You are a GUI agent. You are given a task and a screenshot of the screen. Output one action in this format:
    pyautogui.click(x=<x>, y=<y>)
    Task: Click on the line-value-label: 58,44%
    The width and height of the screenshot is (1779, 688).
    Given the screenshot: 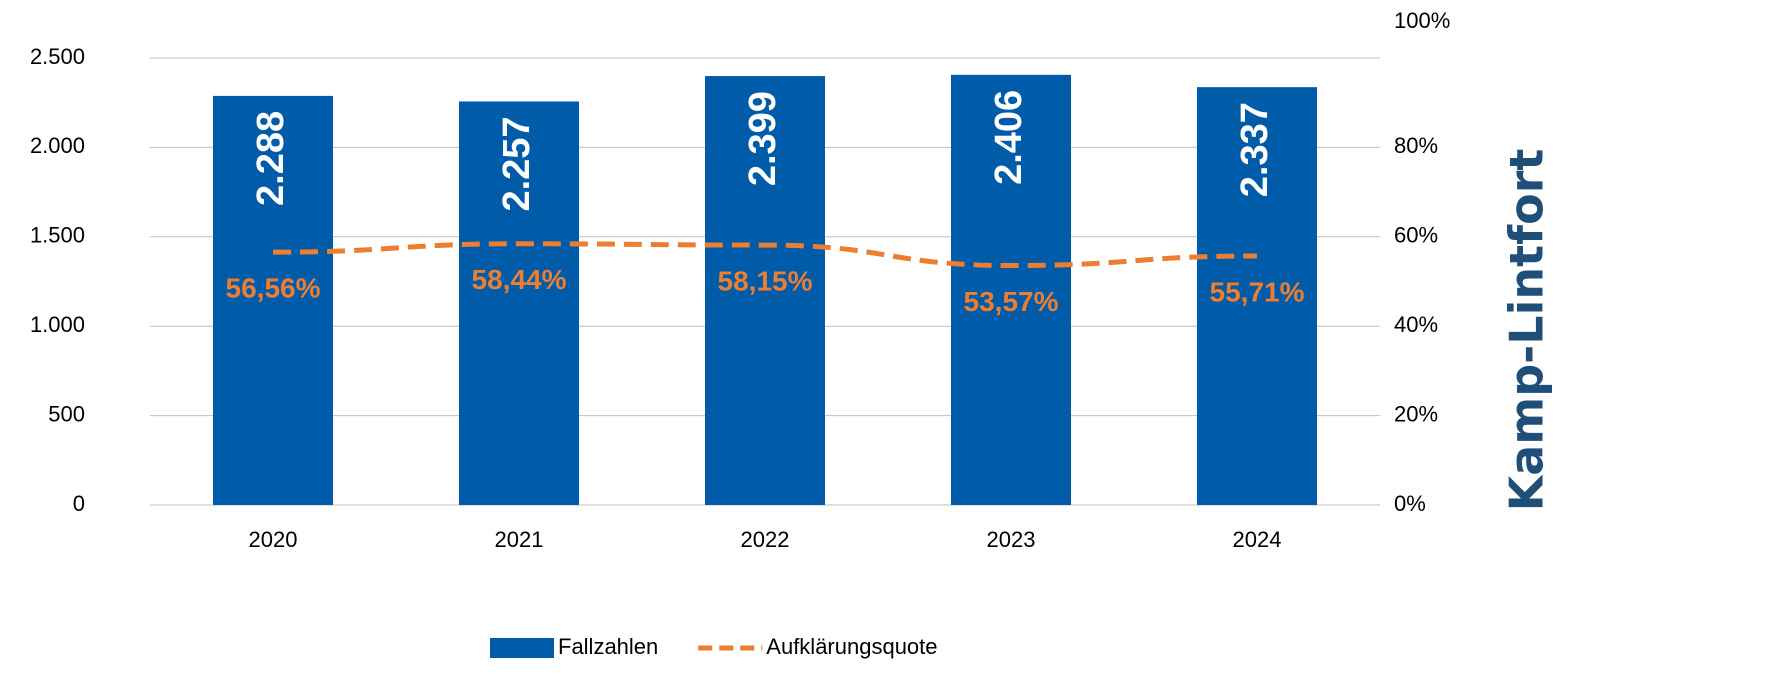 What is the action you would take?
    pyautogui.click(x=519, y=279)
    